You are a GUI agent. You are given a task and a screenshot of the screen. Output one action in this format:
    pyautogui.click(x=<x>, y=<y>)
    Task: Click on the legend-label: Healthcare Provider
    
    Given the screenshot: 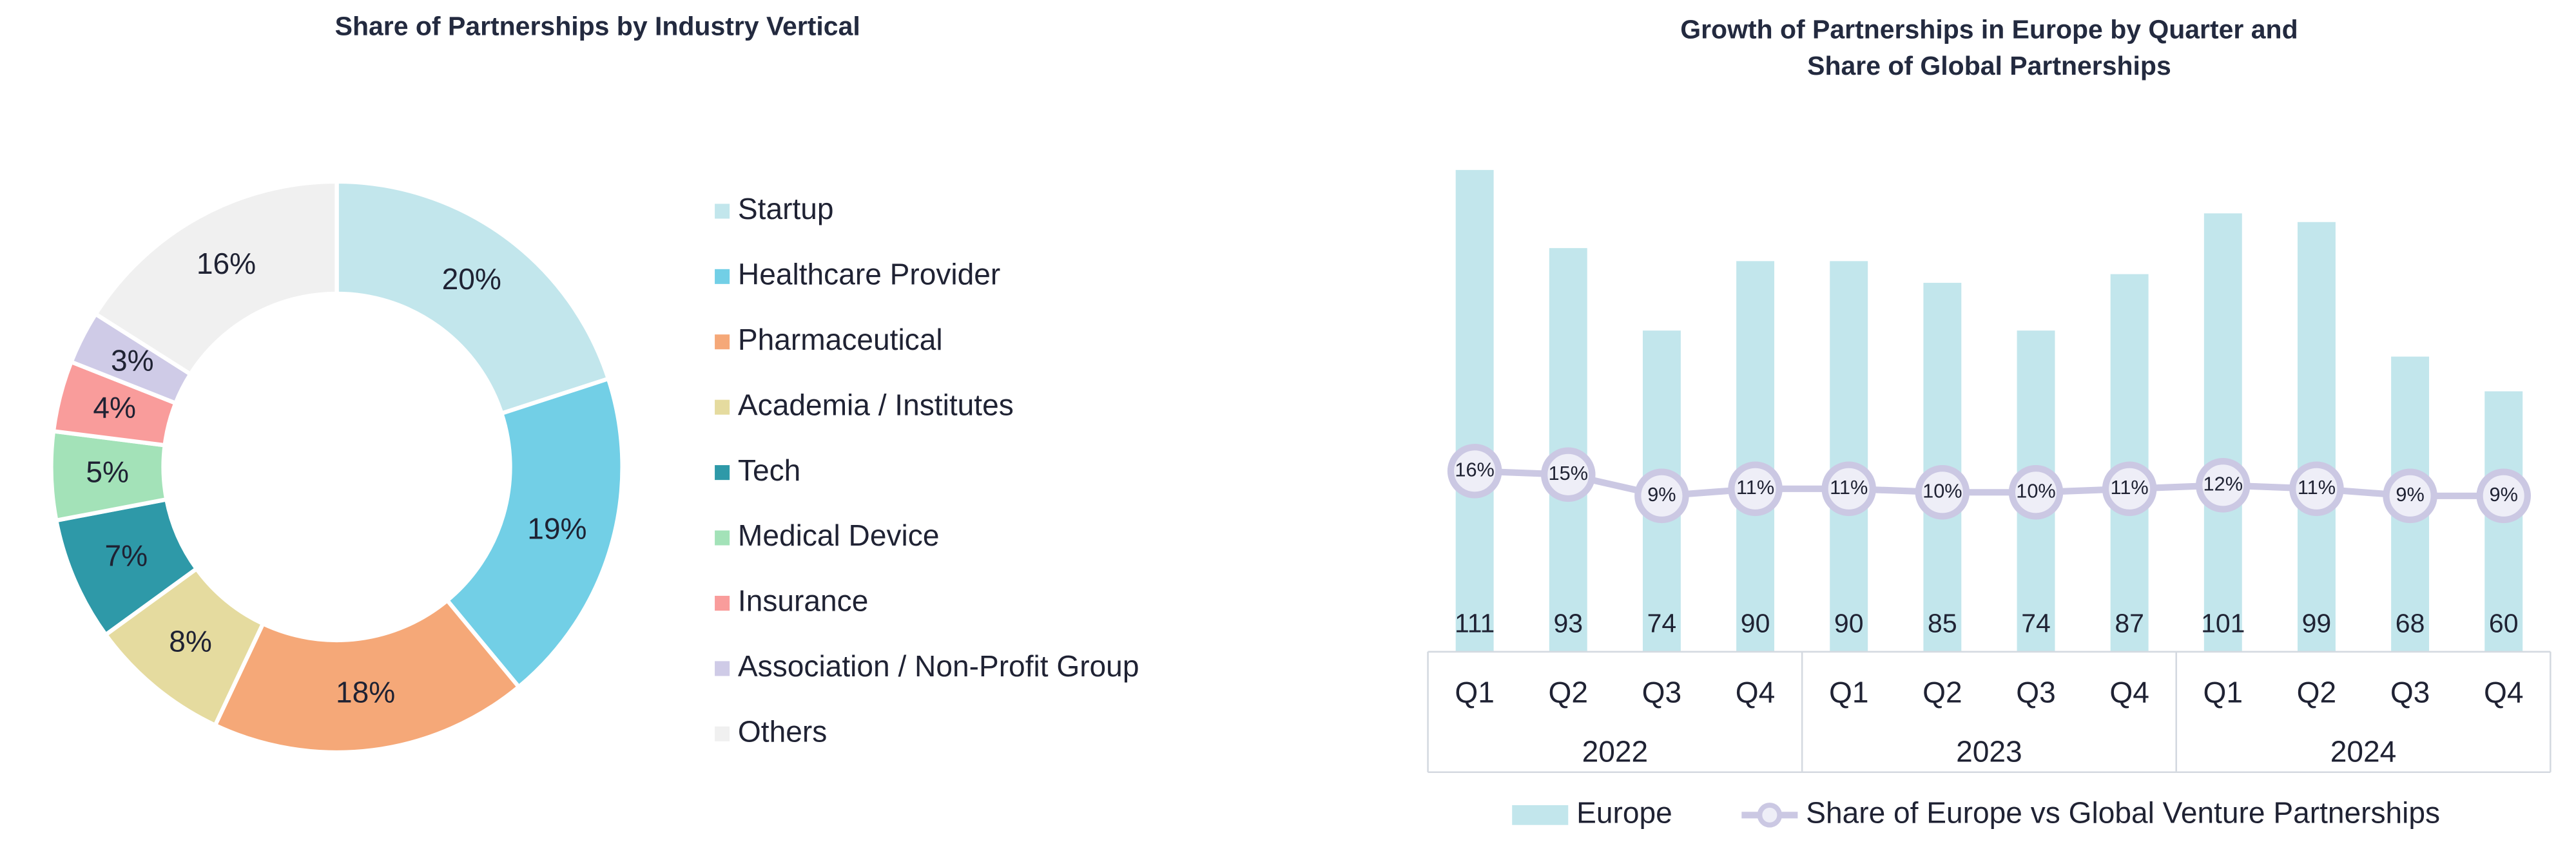 What is the action you would take?
    pyautogui.click(x=869, y=274)
    